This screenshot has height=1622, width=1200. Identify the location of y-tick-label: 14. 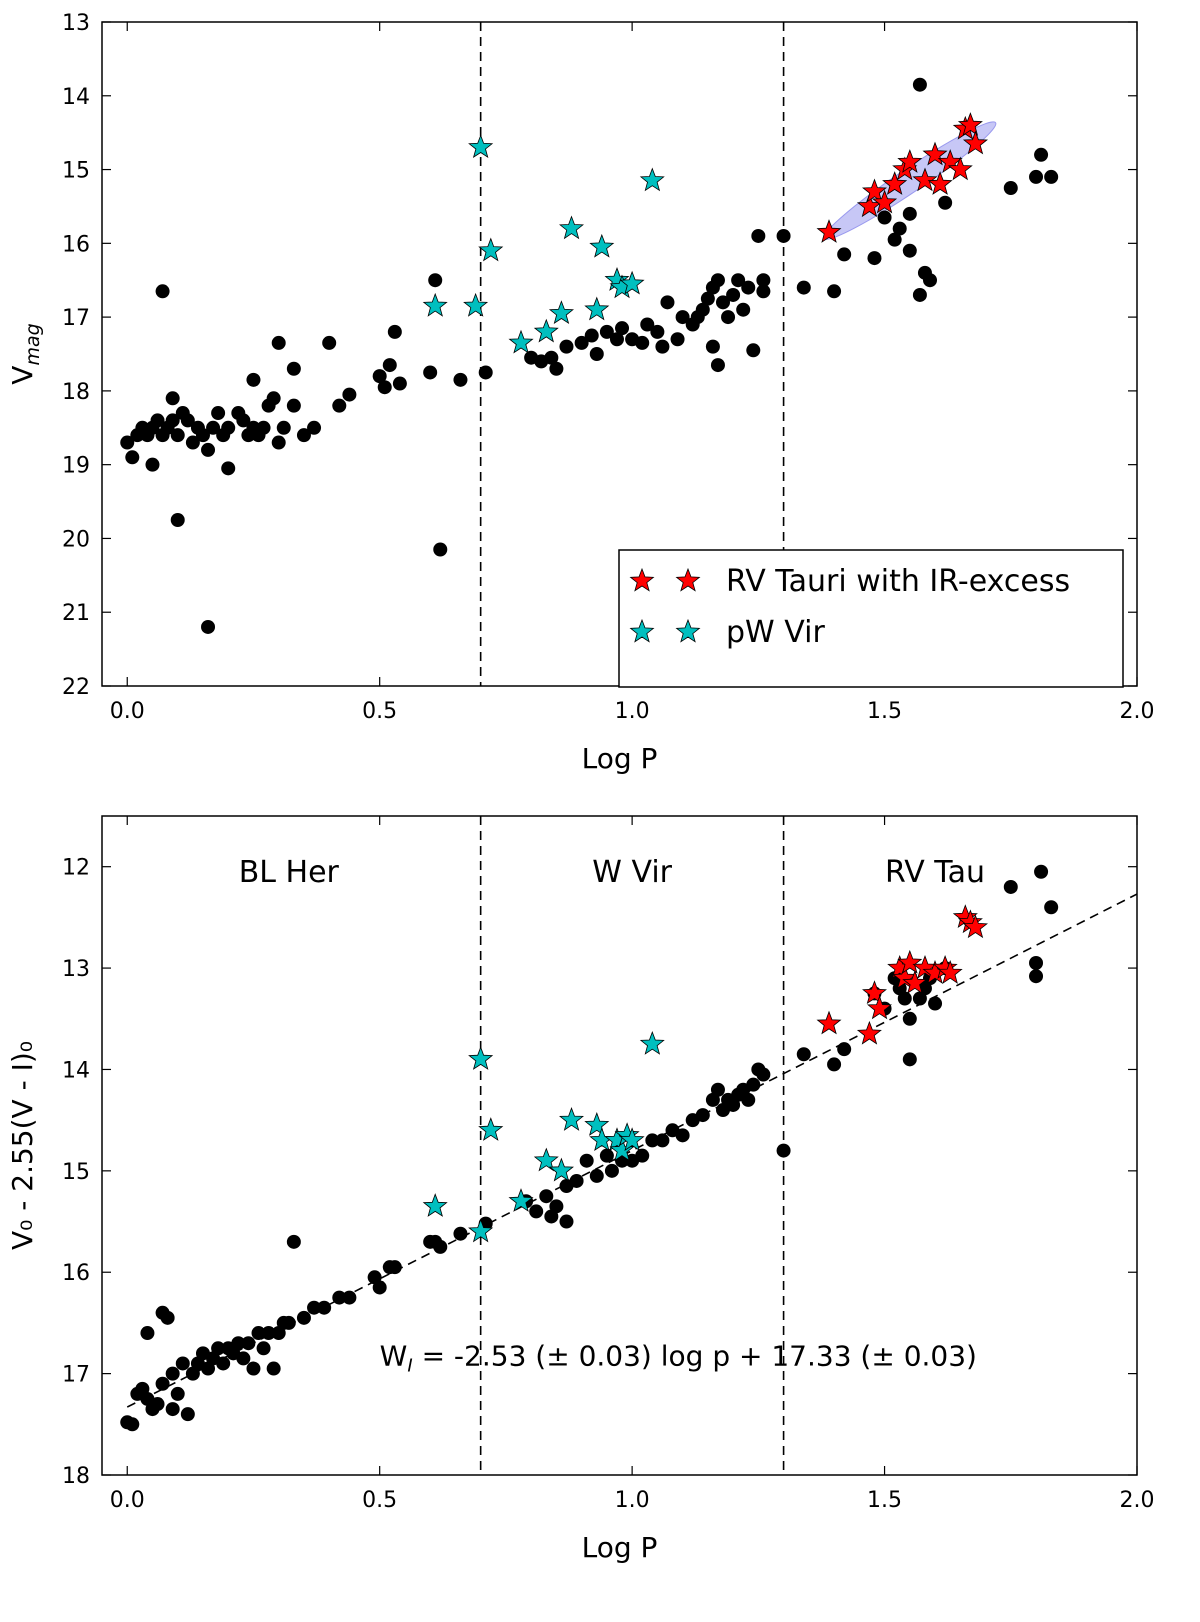
(76, 97).